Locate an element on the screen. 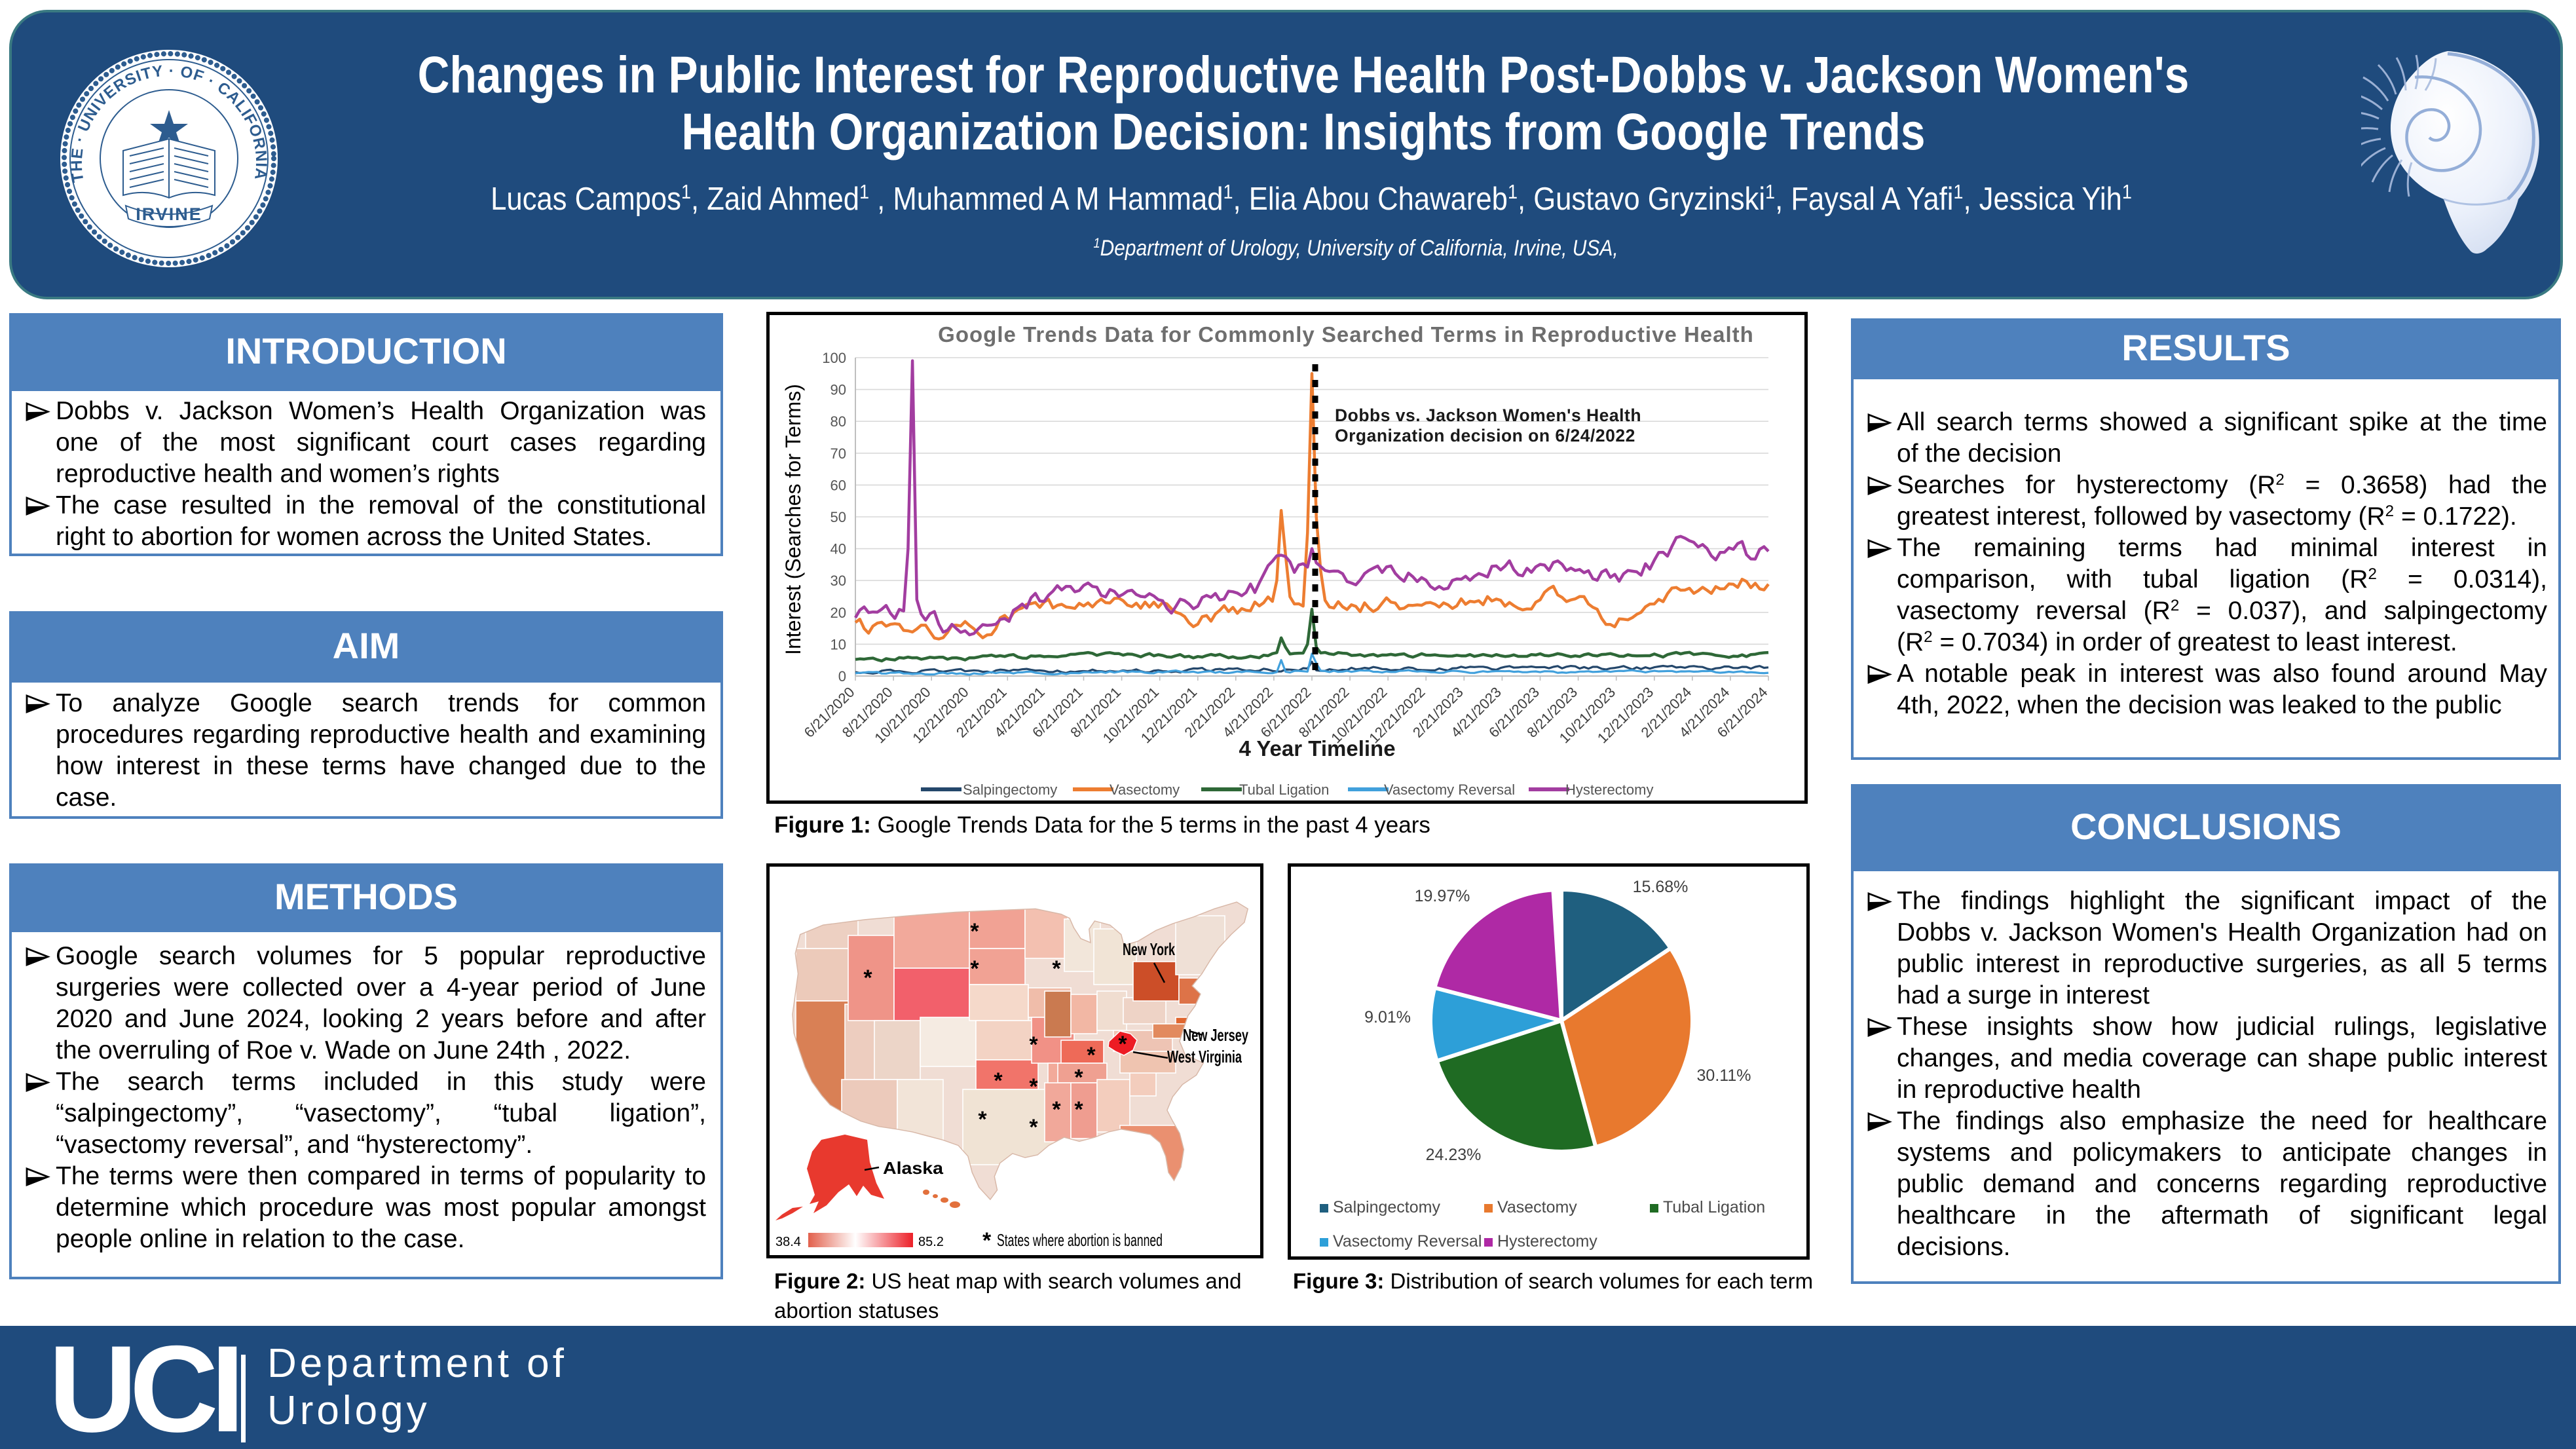 The image size is (2576, 1449). svg-text: 60 is located at coordinates (838, 485).